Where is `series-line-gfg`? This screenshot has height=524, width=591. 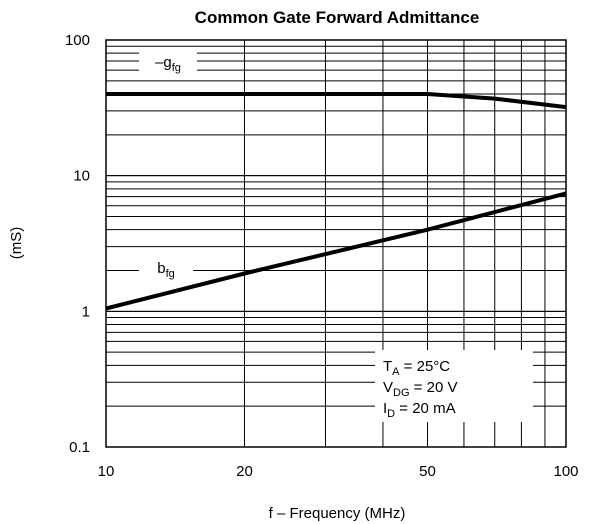 series-line-gfg is located at coordinates (336, 101).